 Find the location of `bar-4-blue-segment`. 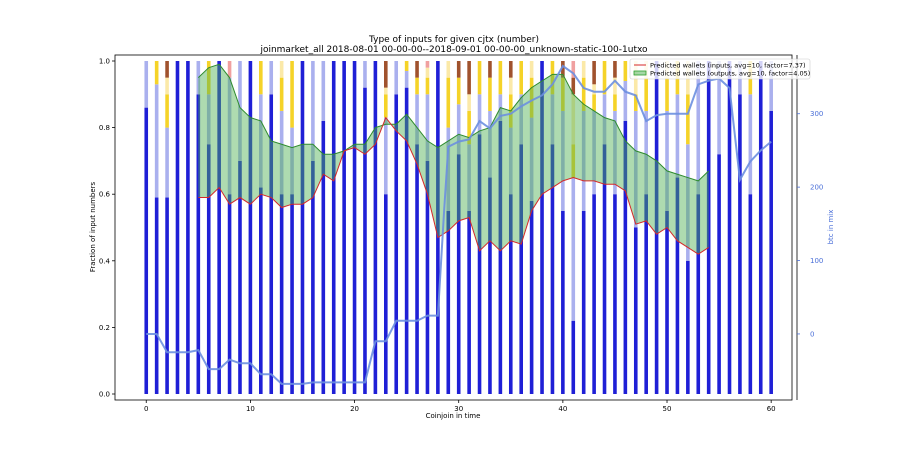

bar-4-blue-segment is located at coordinates (188, 227).